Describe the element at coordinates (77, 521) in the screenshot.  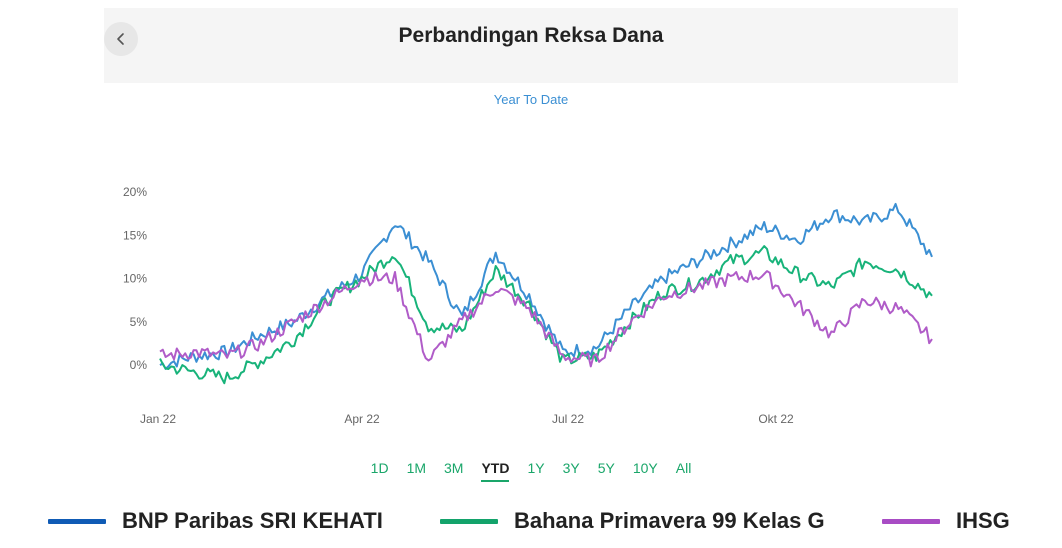
I see `legend-swatch-bnp` at that location.